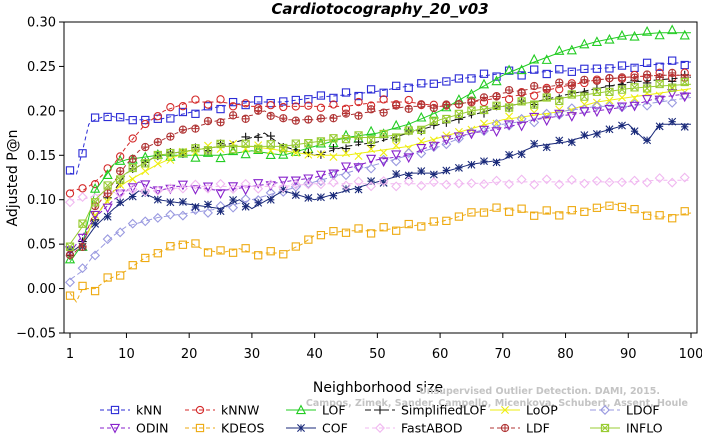  I want to click on legend-label: LDOF, so click(643, 410).